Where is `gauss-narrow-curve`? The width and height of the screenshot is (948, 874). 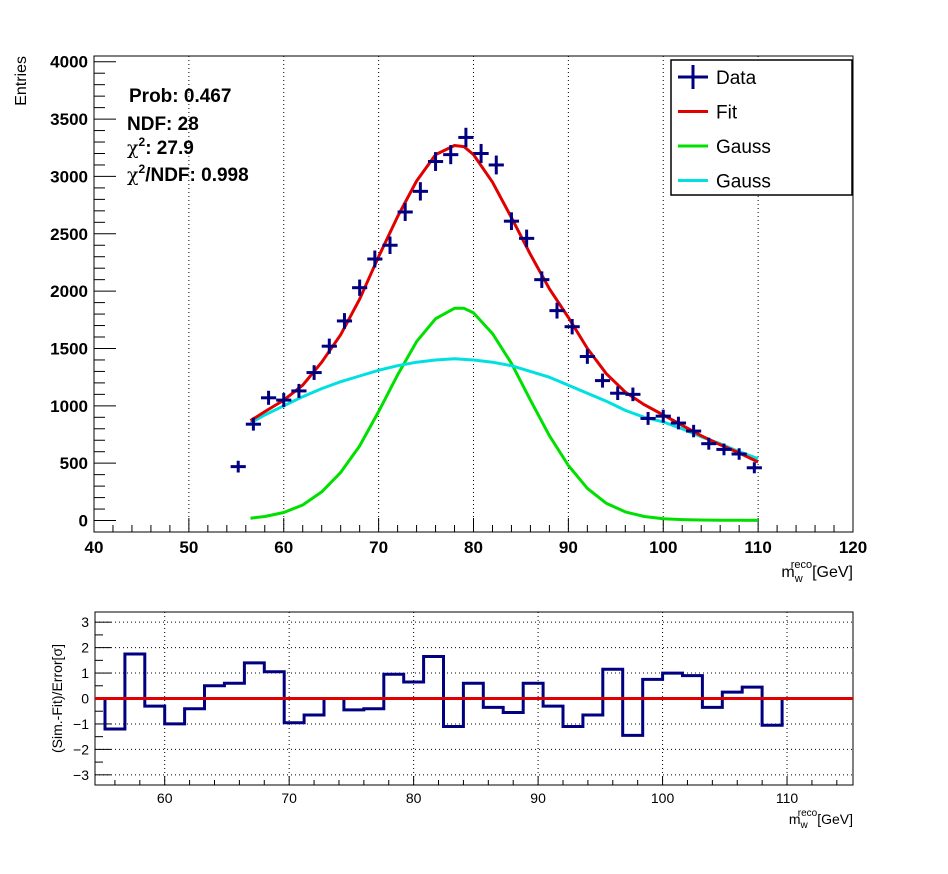 gauss-narrow-curve is located at coordinates (504, 414).